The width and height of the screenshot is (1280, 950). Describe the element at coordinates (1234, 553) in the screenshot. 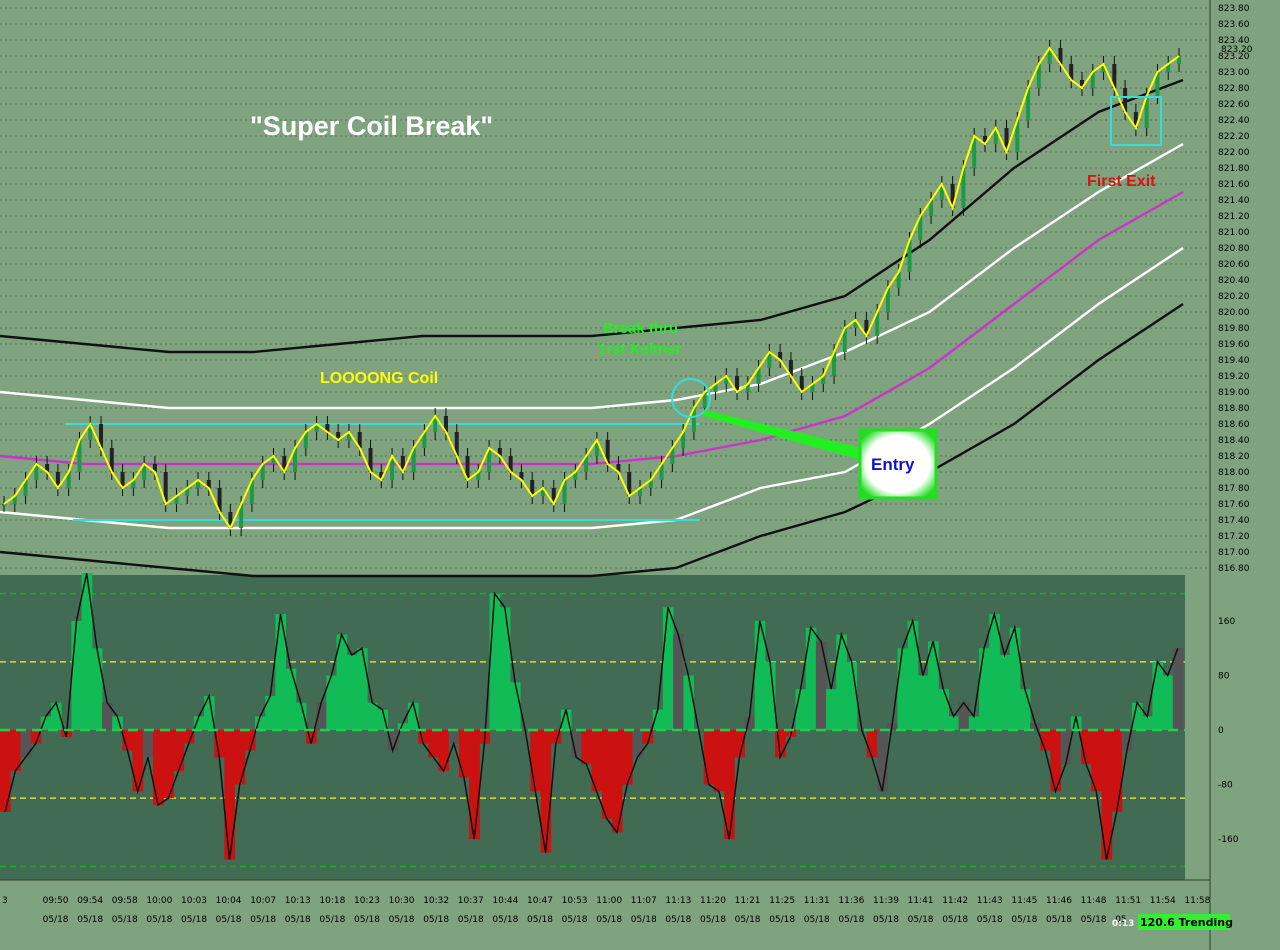

I see `y-tick-label: 817.00` at that location.